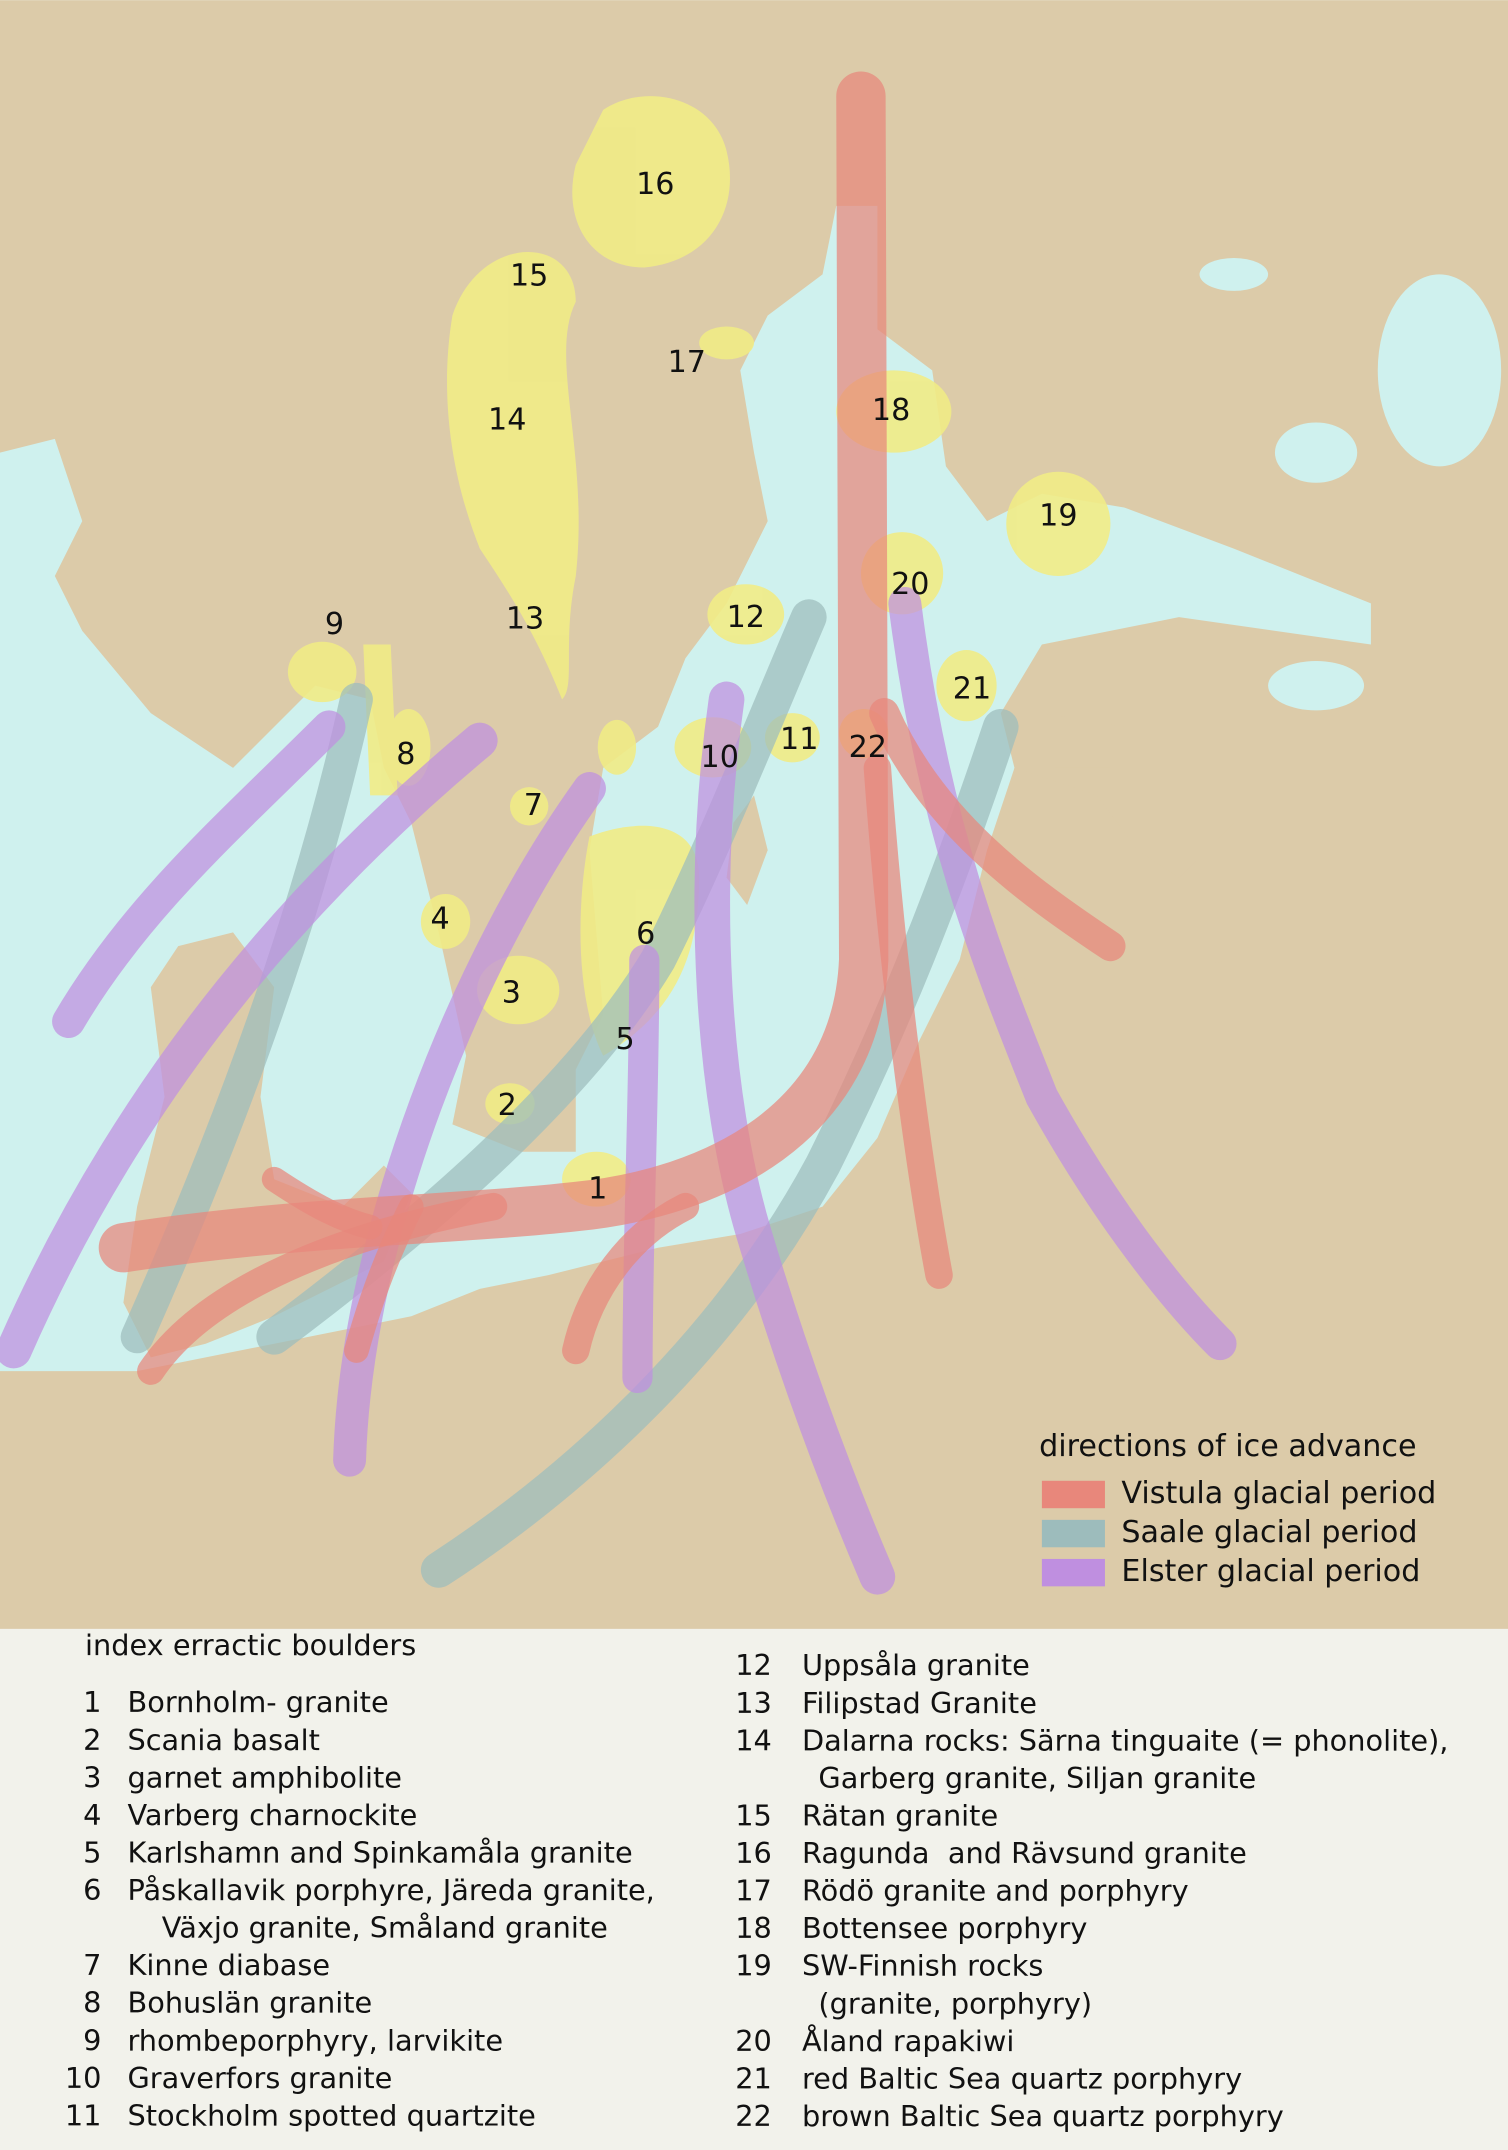 This screenshot has height=2150, width=1508. I want to click on index-text: Växjo granite, Småland granite, so click(385, 1928).